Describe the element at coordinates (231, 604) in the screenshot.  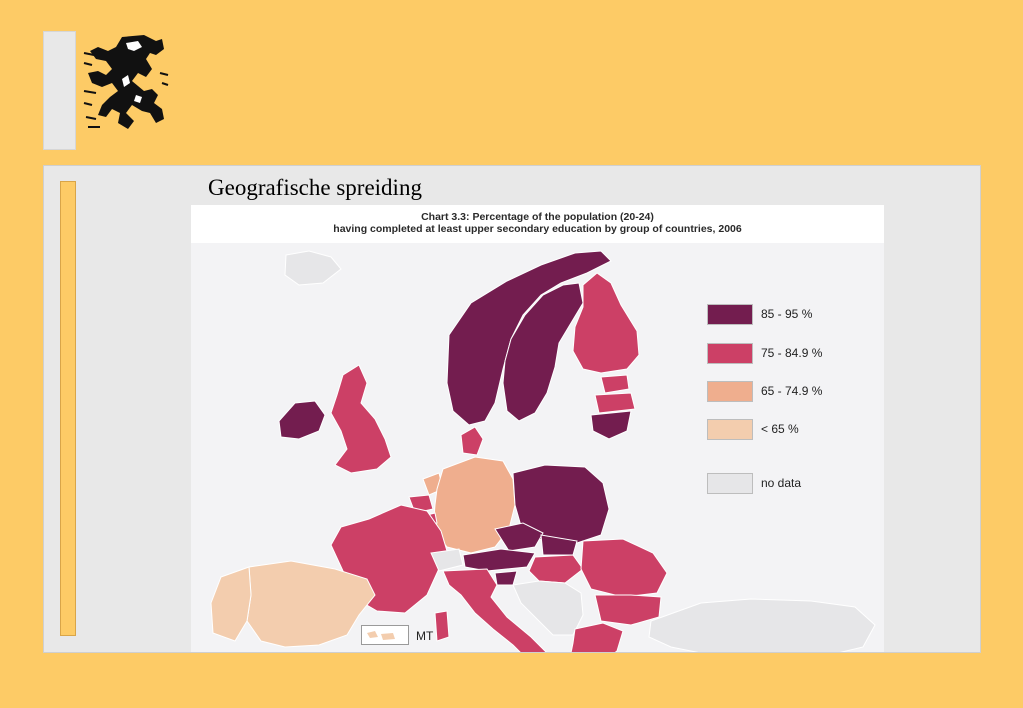
I see `region-portugal` at that location.